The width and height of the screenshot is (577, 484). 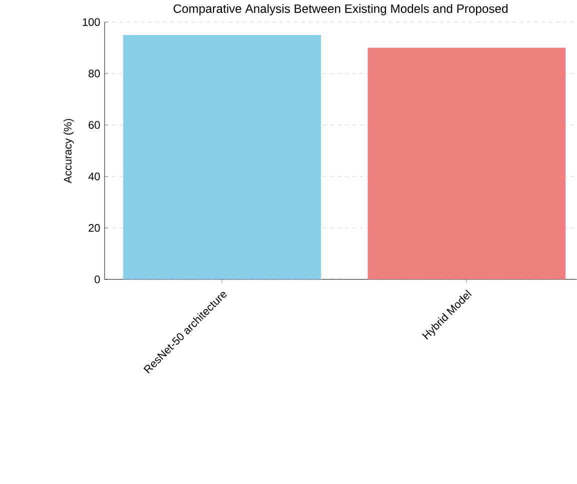 What do you see at coordinates (91, 22) in the screenshot?
I see `y-tick-label: 100` at bounding box center [91, 22].